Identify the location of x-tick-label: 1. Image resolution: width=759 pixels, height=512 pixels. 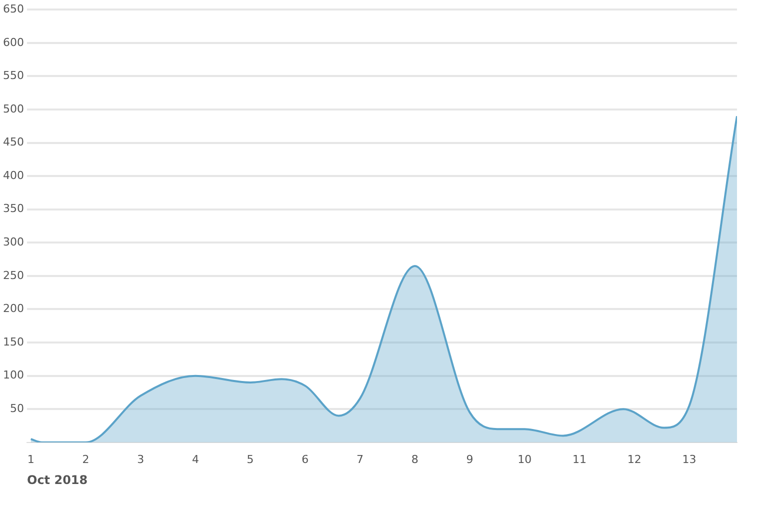
(30, 459).